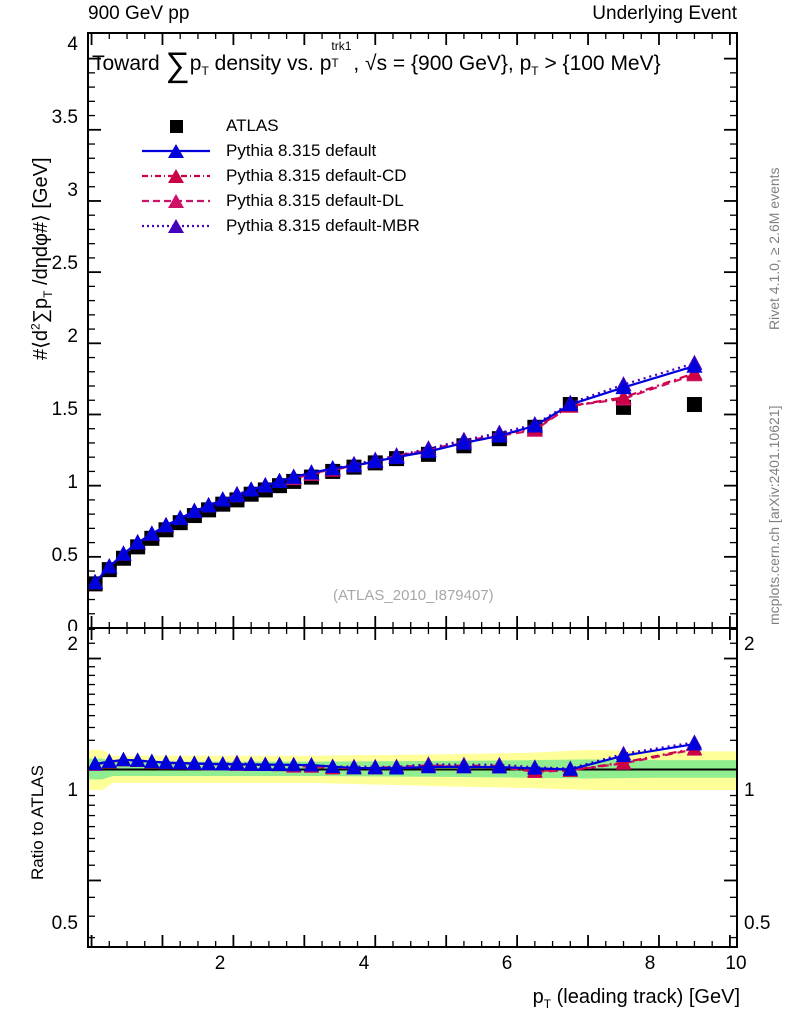  Describe the element at coordinates (664, 13) in the screenshot. I see `header-right: Underlying Event` at that location.